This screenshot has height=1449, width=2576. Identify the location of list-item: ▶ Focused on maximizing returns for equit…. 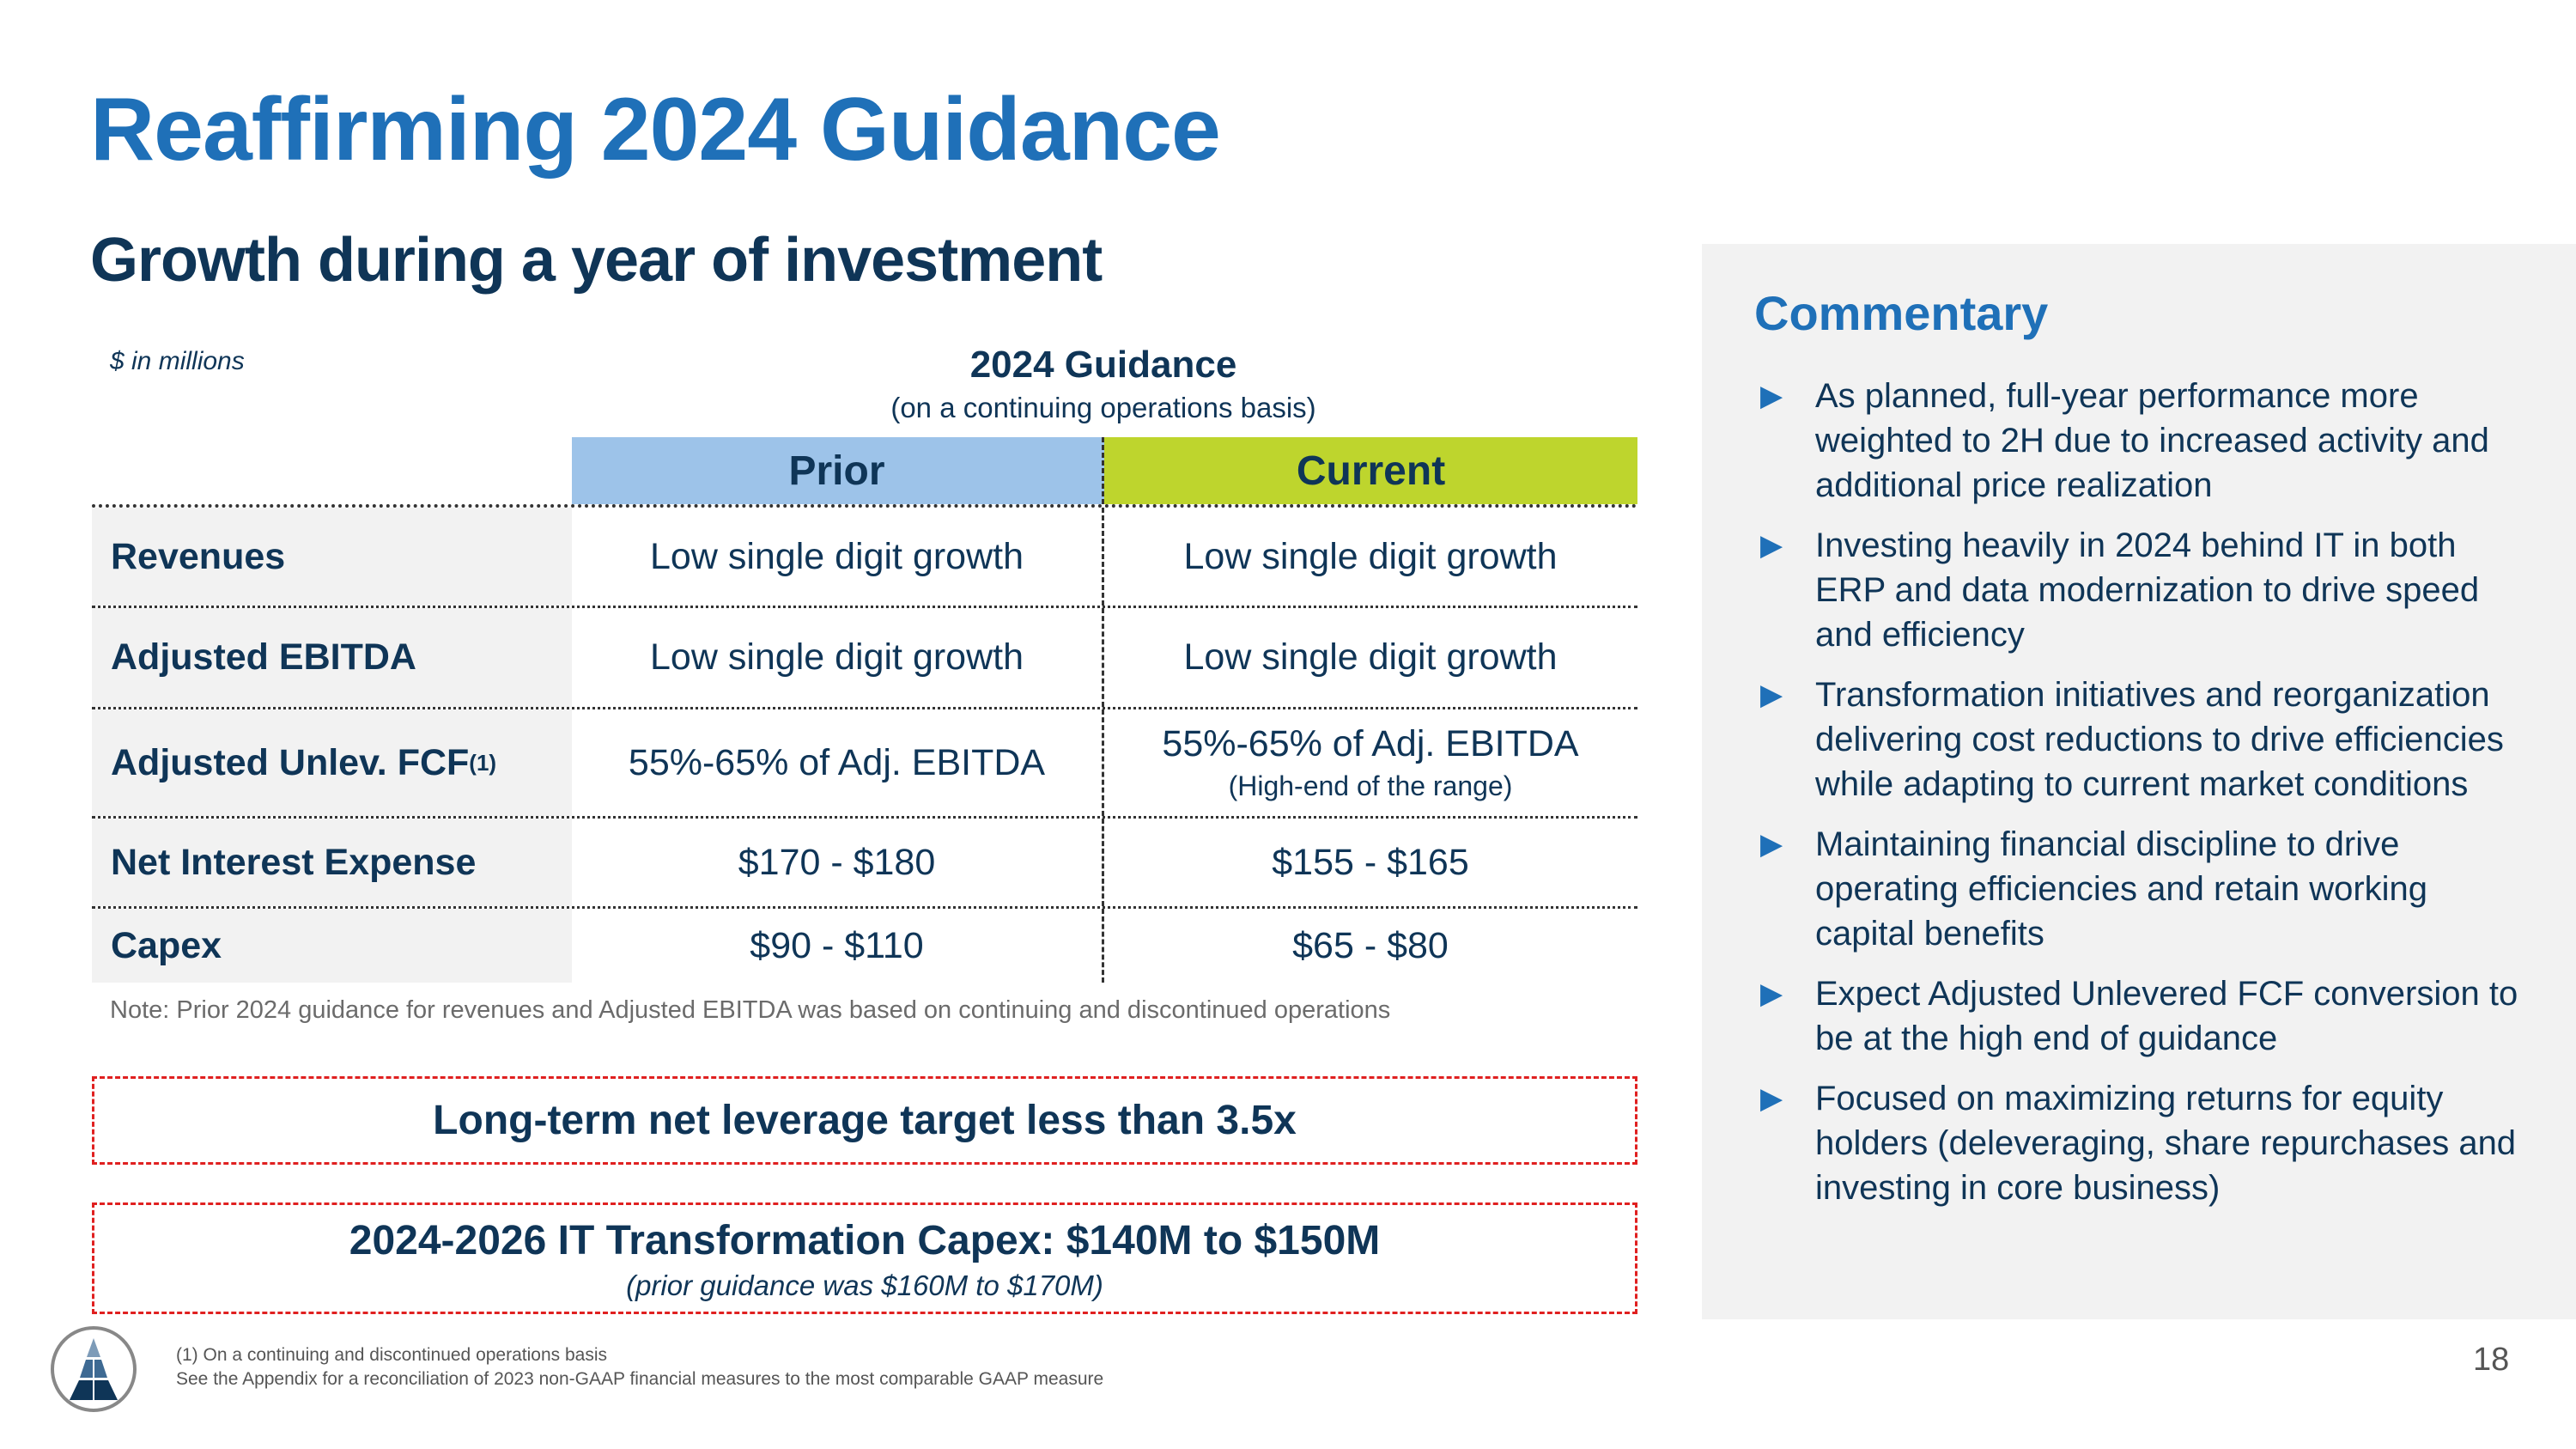
(2146, 1143).